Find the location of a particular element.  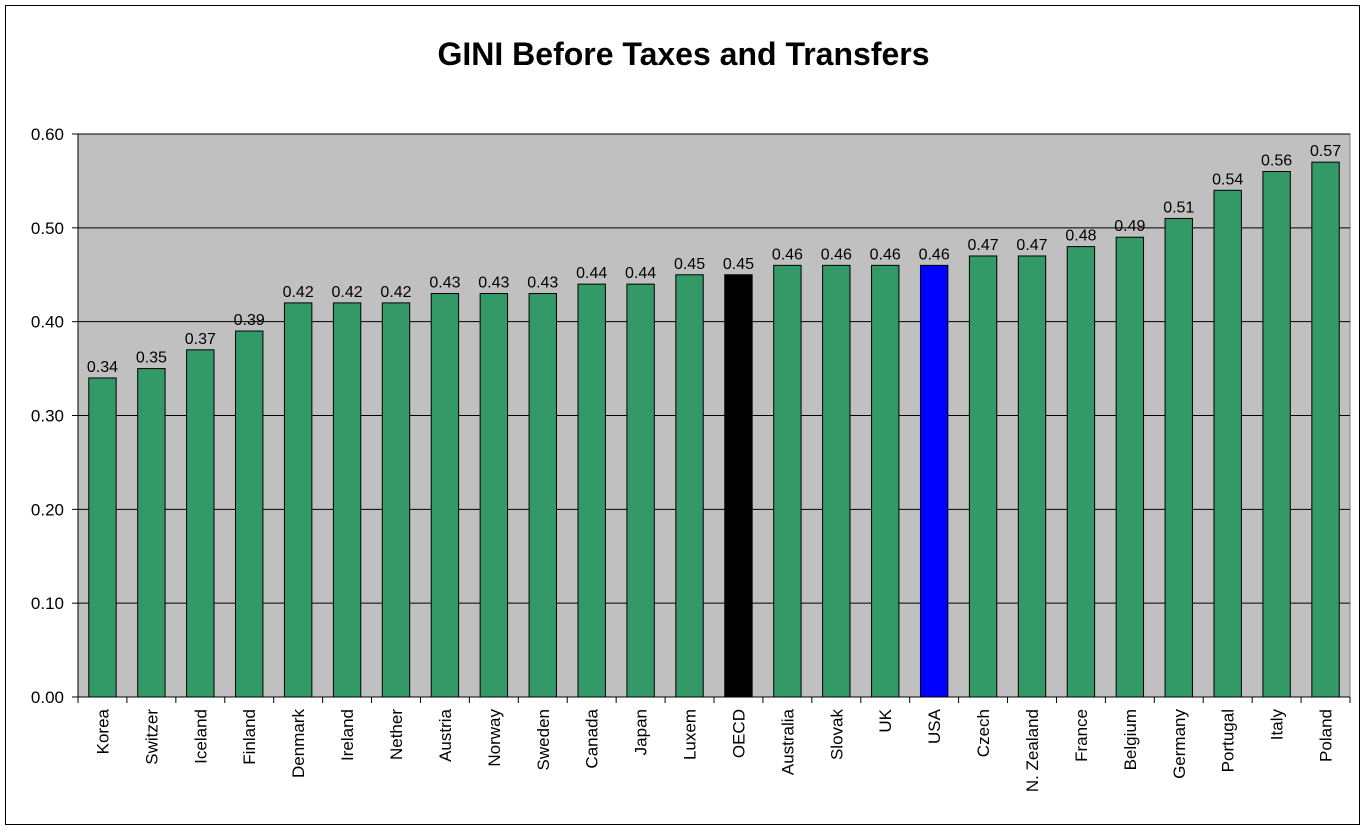

data-label: 0.39 is located at coordinates (249, 320).